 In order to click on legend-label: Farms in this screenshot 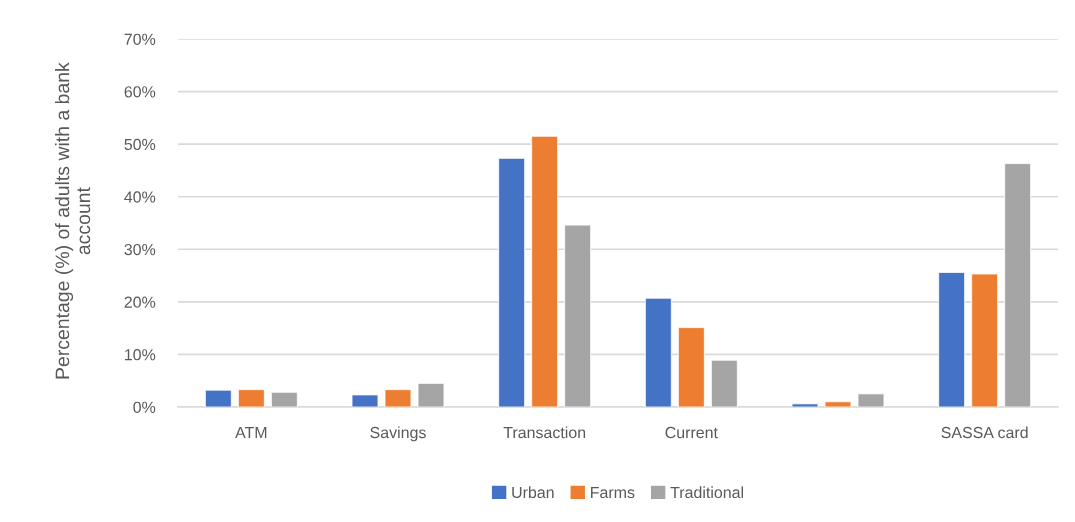, I will do `click(613, 492)`.